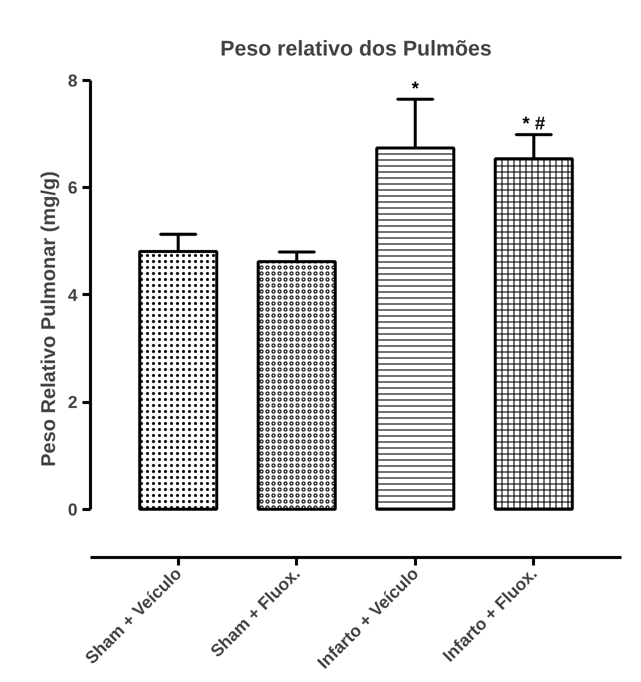 The height and width of the screenshot is (682, 641). I want to click on annotation: * #, so click(534, 123).